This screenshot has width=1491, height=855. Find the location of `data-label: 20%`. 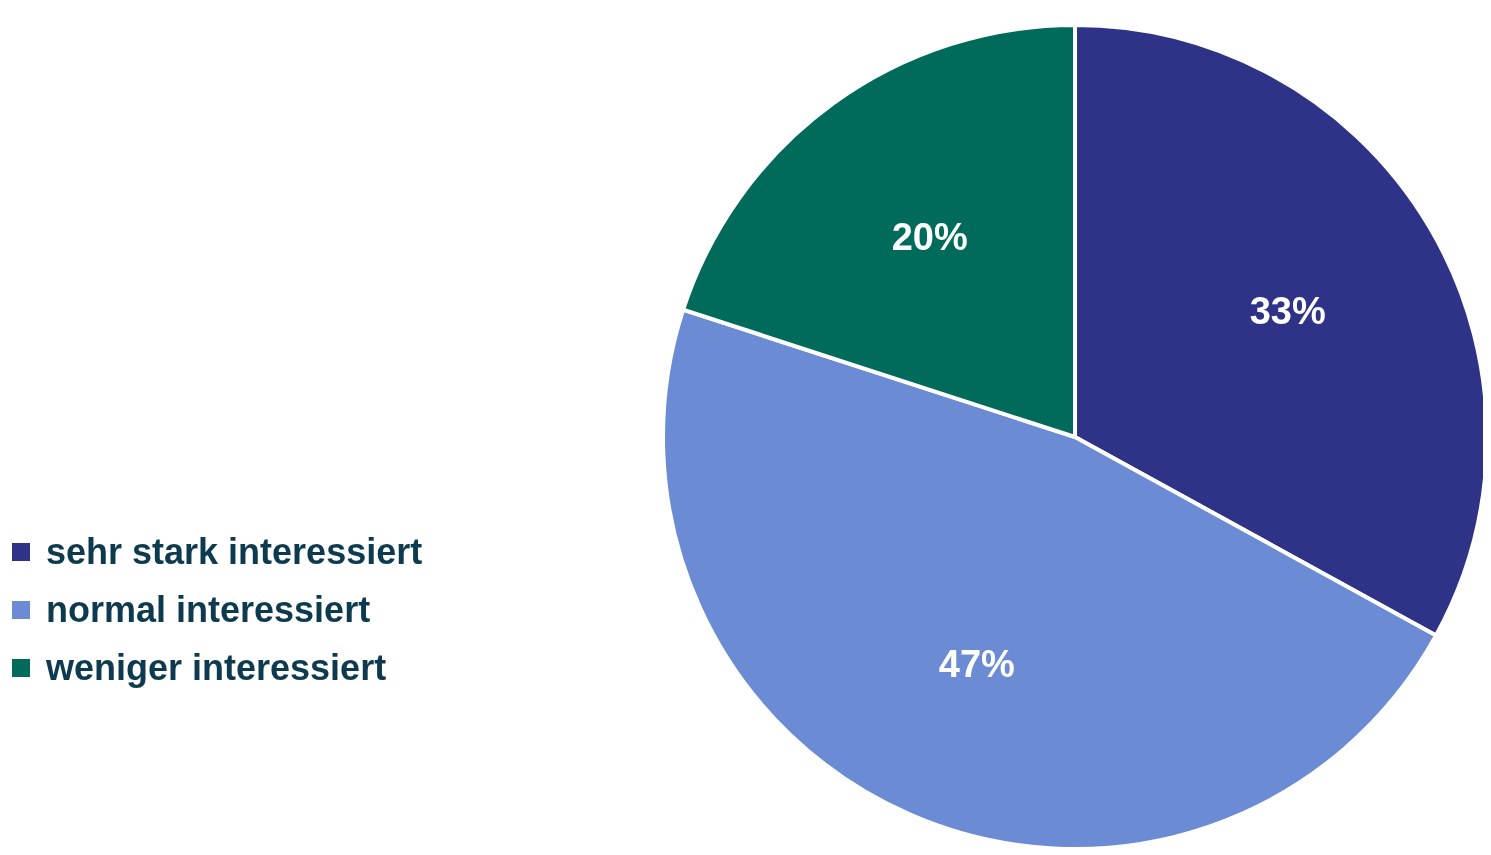

data-label: 20% is located at coordinates (929, 237).